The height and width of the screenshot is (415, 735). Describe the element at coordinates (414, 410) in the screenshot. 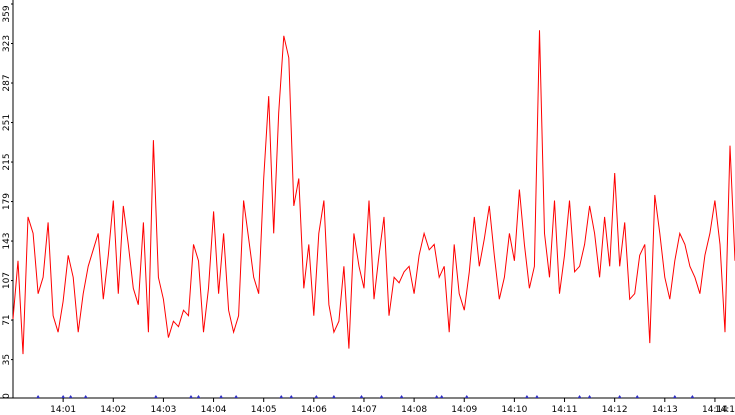

I see `x-tick-label: 14:08` at that location.